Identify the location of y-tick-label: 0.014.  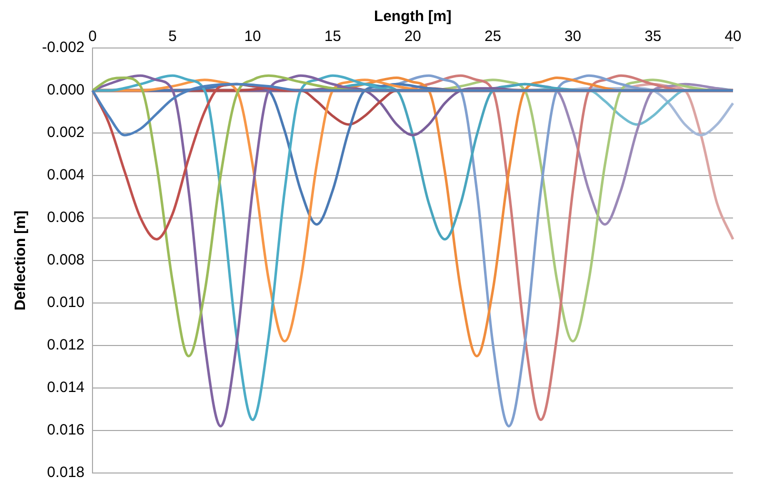
(65, 387).